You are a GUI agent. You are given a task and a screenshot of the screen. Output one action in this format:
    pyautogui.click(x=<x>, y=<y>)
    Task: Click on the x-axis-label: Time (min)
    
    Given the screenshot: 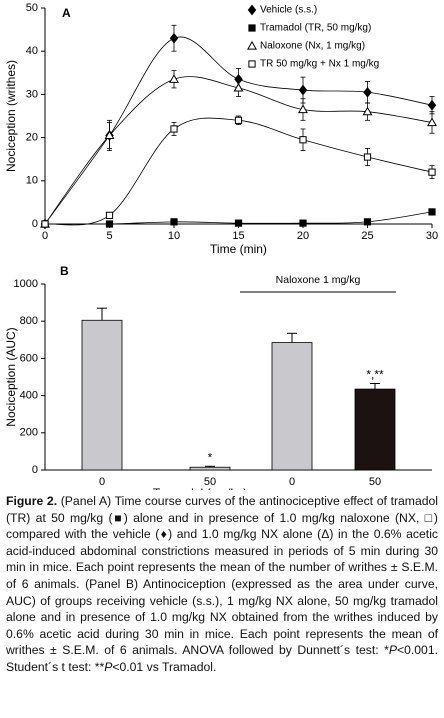 What is the action you would take?
    pyautogui.click(x=238, y=249)
    